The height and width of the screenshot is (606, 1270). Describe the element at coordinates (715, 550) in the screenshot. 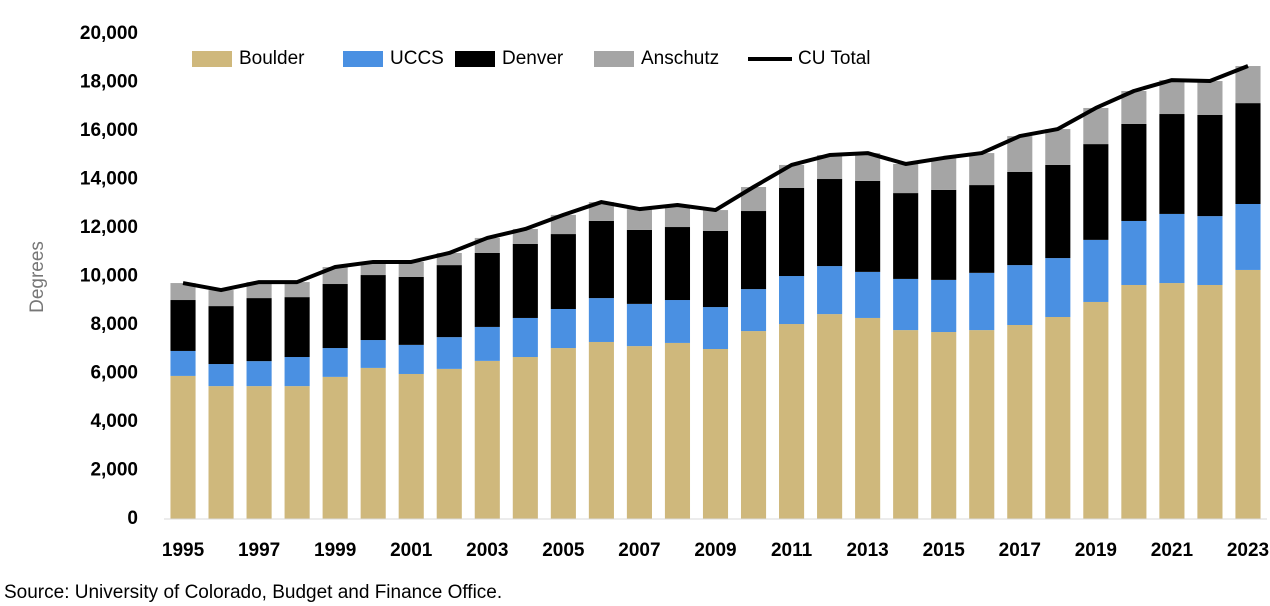

I see `x-tick-label: 2009` at that location.